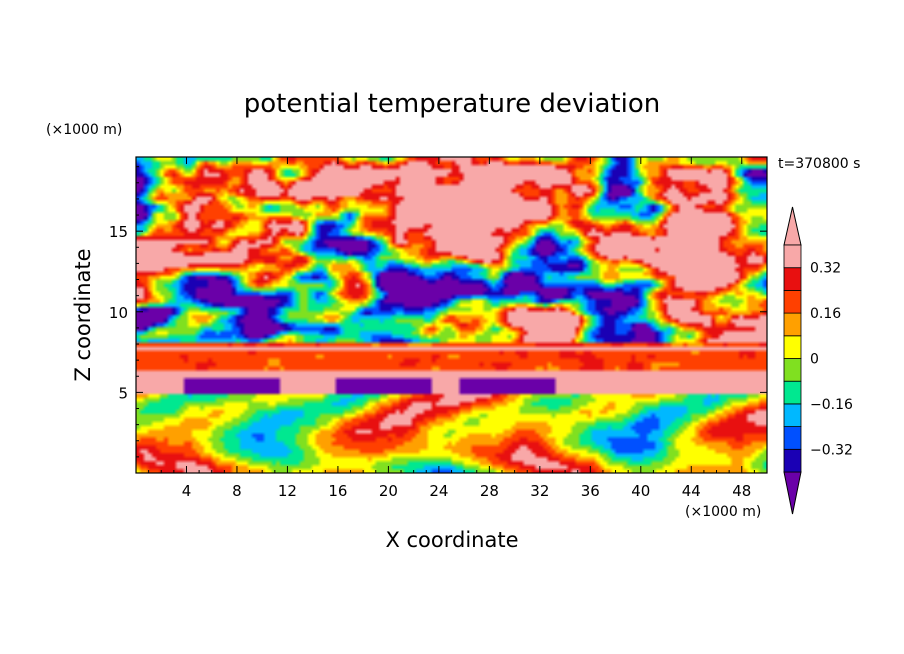 The height and width of the screenshot is (654, 904). Describe the element at coordinates (831, 405) in the screenshot. I see `colorbar-label: −0.16` at that location.